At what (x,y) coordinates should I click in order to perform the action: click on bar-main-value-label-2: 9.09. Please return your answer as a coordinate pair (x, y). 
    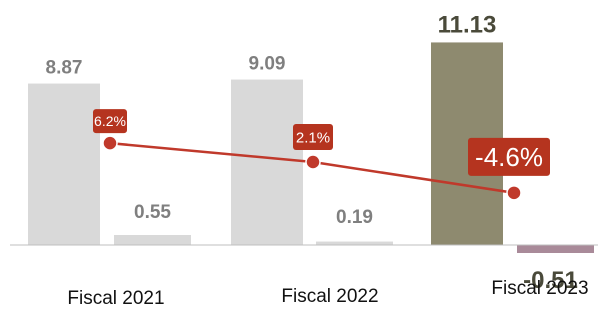
    Looking at the image, I should click on (267, 64).